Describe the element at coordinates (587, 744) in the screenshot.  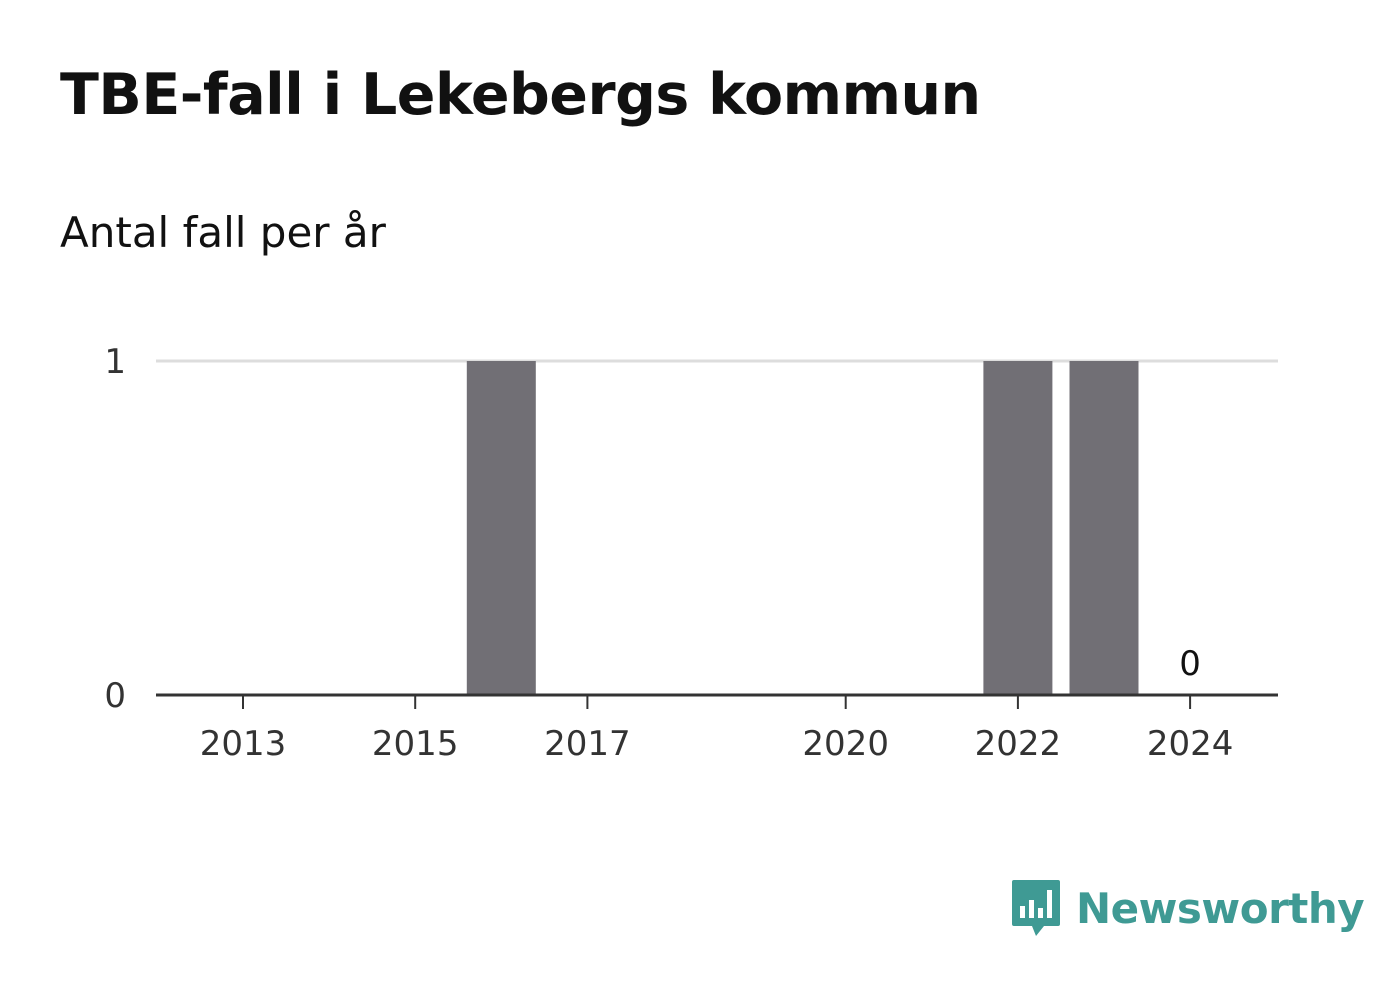
I see `x-tick-label: 2017` at that location.